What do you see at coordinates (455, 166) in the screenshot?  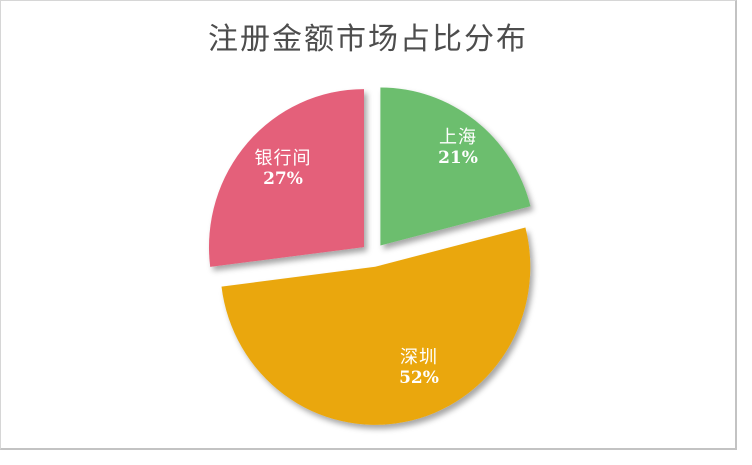 I see `pie-slice-shanghai` at bounding box center [455, 166].